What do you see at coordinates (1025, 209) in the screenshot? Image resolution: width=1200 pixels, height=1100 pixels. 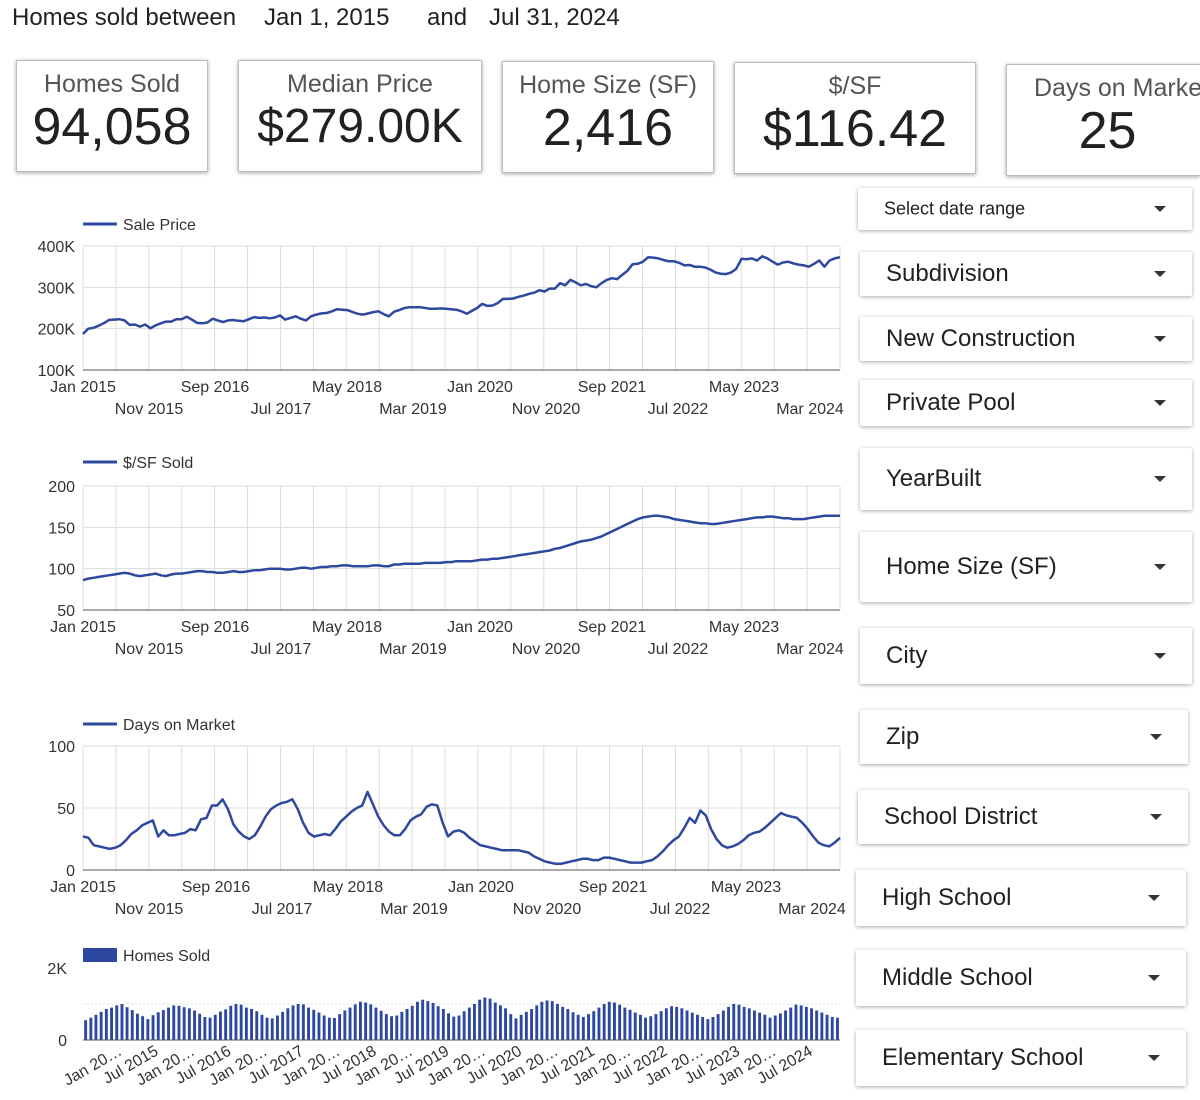 I see `filter-date-range: Select date range` at bounding box center [1025, 209].